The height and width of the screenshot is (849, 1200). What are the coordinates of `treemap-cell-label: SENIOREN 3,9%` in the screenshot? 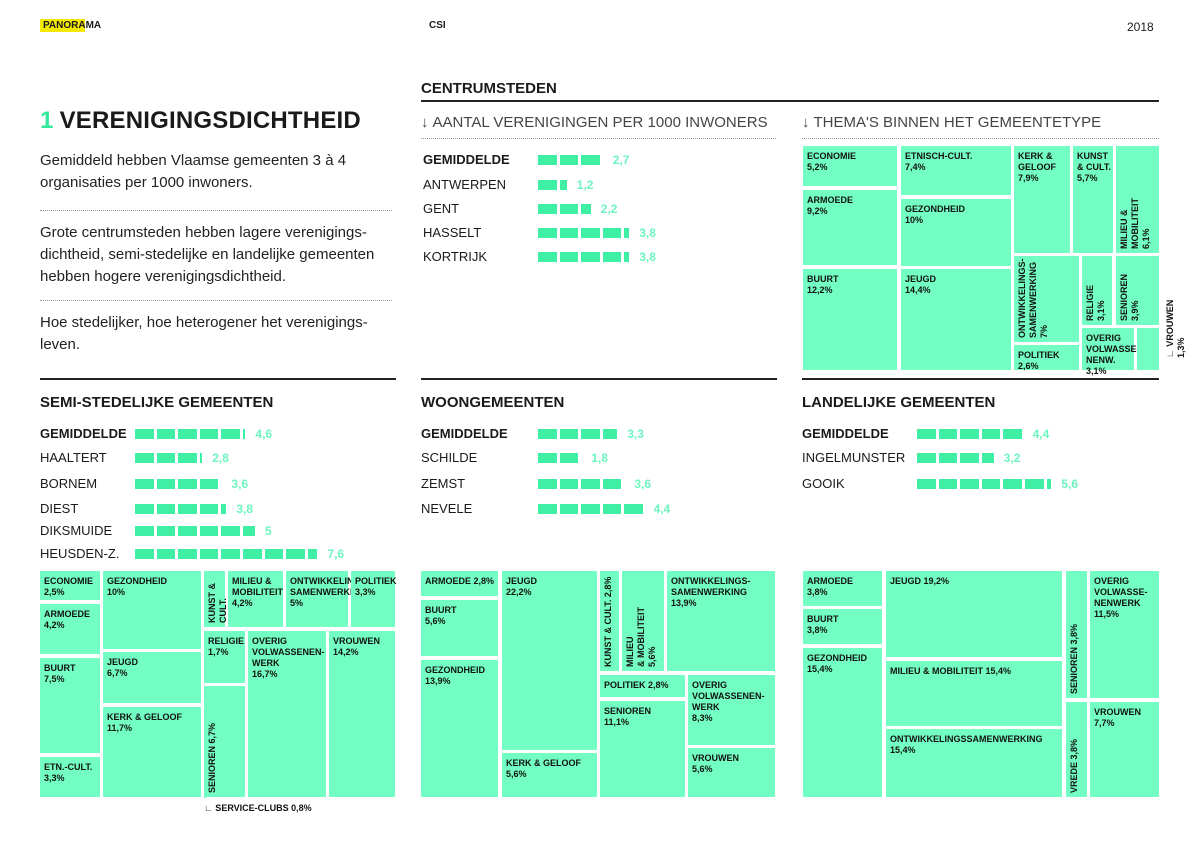 It's located at (1129, 297).